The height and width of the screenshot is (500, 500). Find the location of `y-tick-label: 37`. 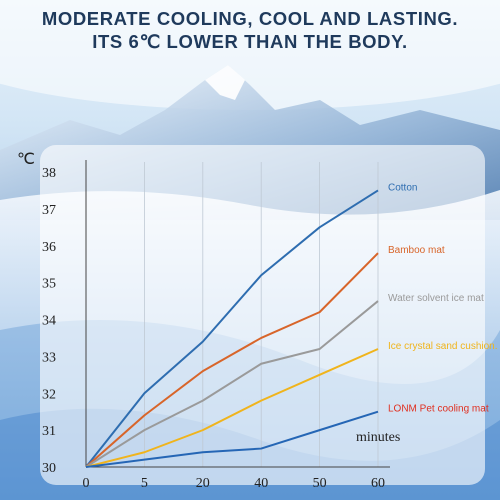

y-tick-label: 37 is located at coordinates (49, 210).